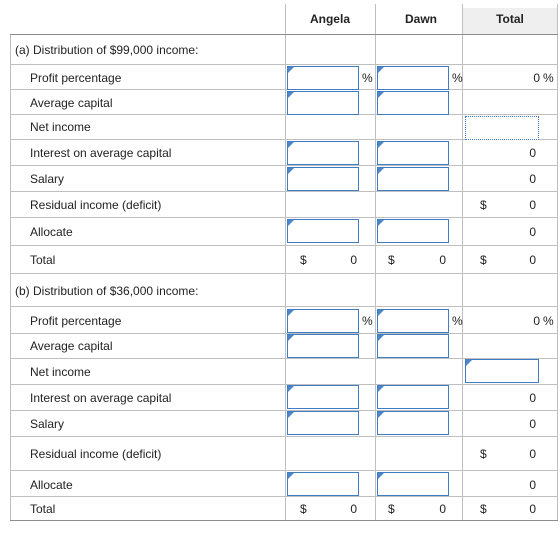 The image size is (560, 538). I want to click on a-total-percent-sign: %, so click(548, 78).